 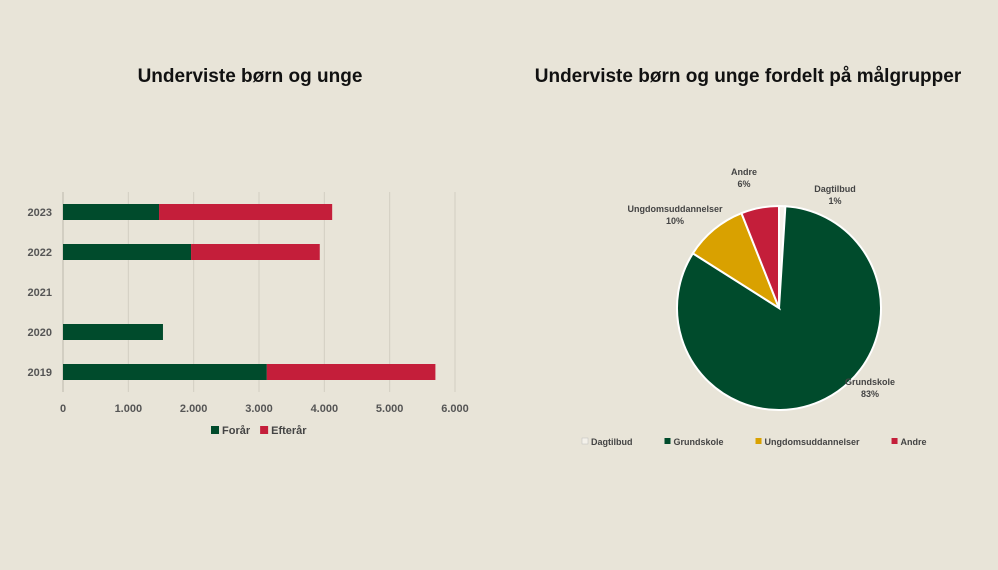 What do you see at coordinates (699, 442) in the screenshot?
I see `legend-label: Grundskole` at bounding box center [699, 442].